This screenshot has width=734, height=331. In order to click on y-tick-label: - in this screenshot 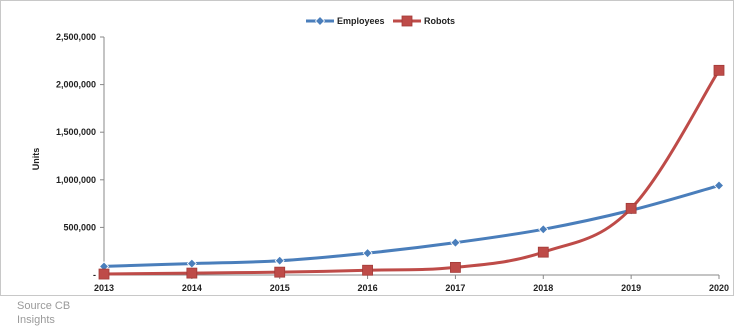, I will do `click(94, 275)`.